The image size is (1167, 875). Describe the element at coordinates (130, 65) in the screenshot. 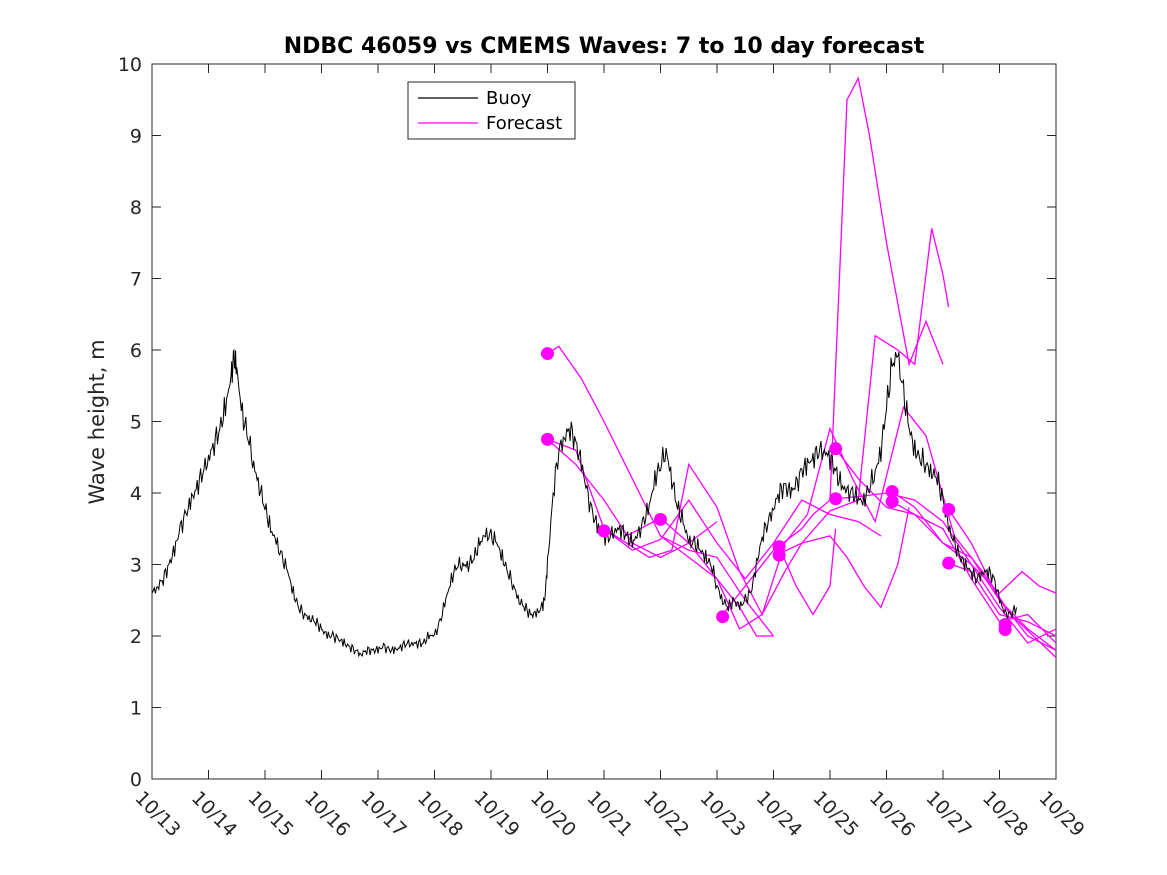

I see `y-tick-label: 10` at that location.